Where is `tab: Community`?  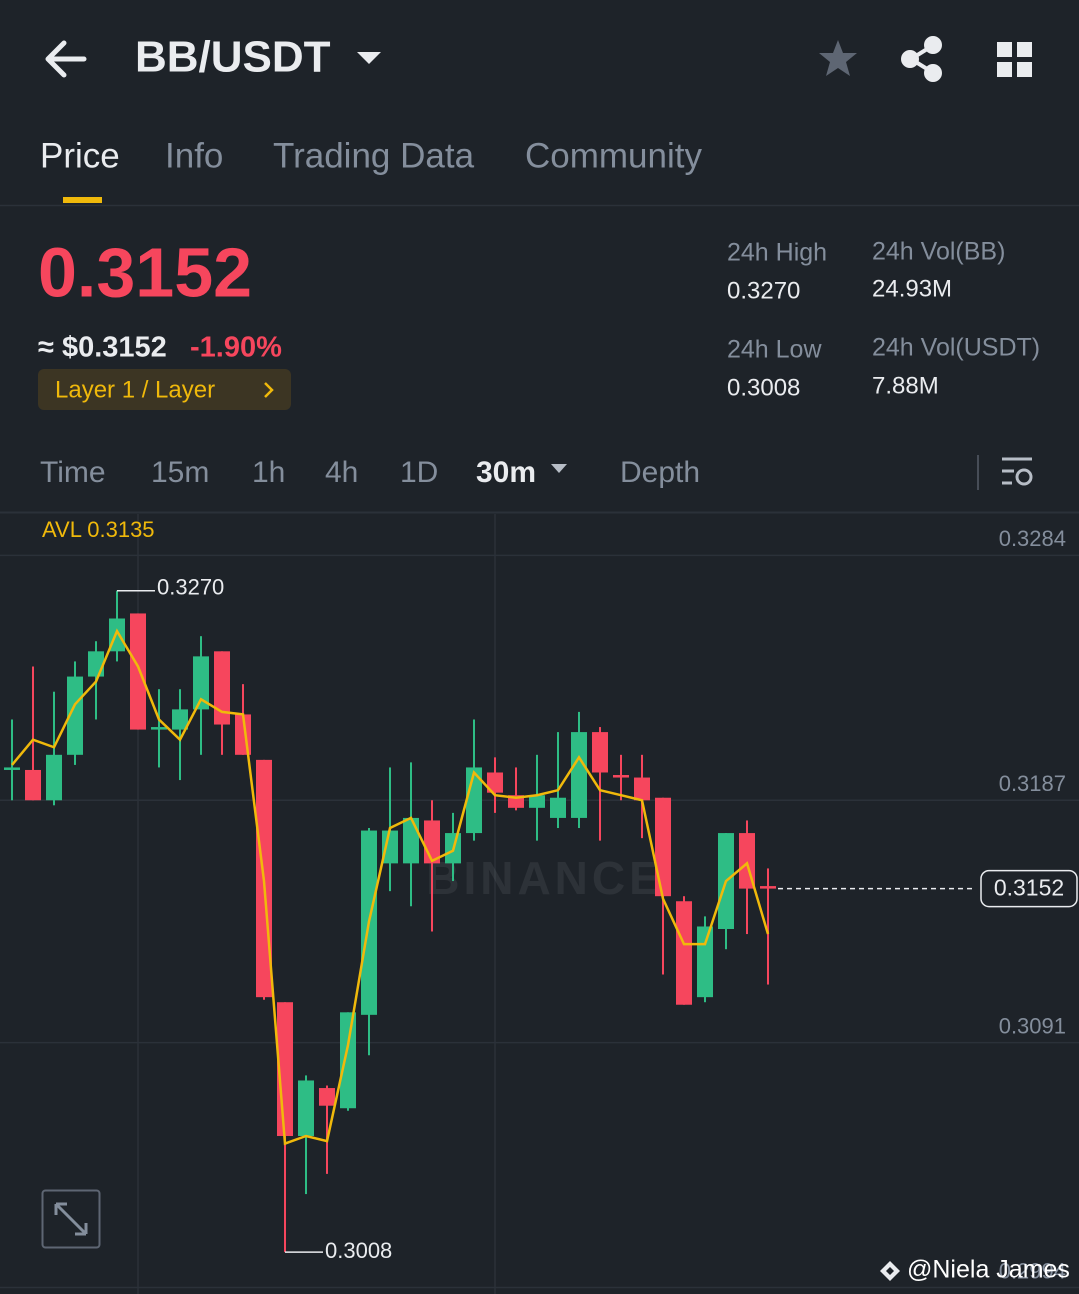
tab: Community is located at coordinates (613, 155).